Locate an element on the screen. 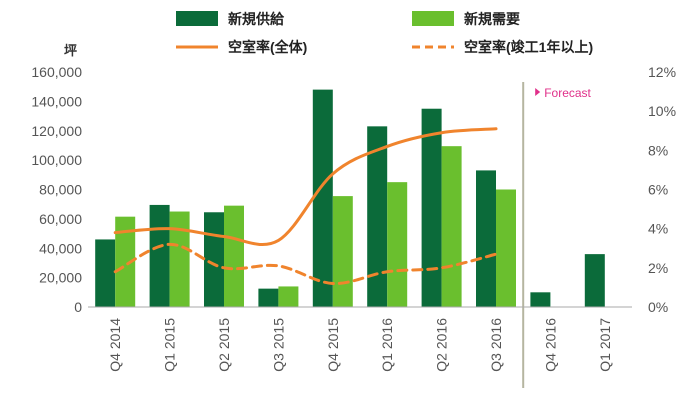 The width and height of the screenshot is (700, 407). y-tick-label: 20,000 is located at coordinates (60, 278).